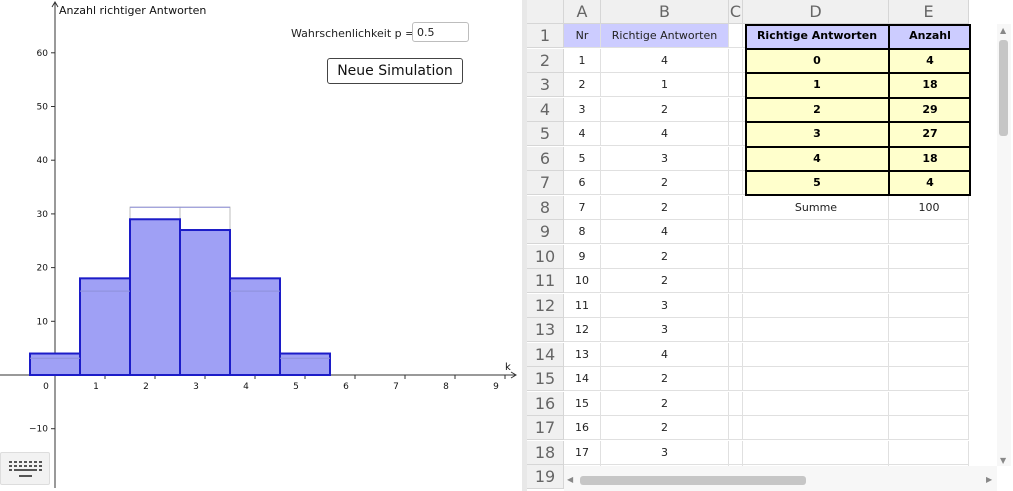 The image size is (1013, 491). What do you see at coordinates (816, 12) in the screenshot?
I see `column-header-d: D` at bounding box center [816, 12].